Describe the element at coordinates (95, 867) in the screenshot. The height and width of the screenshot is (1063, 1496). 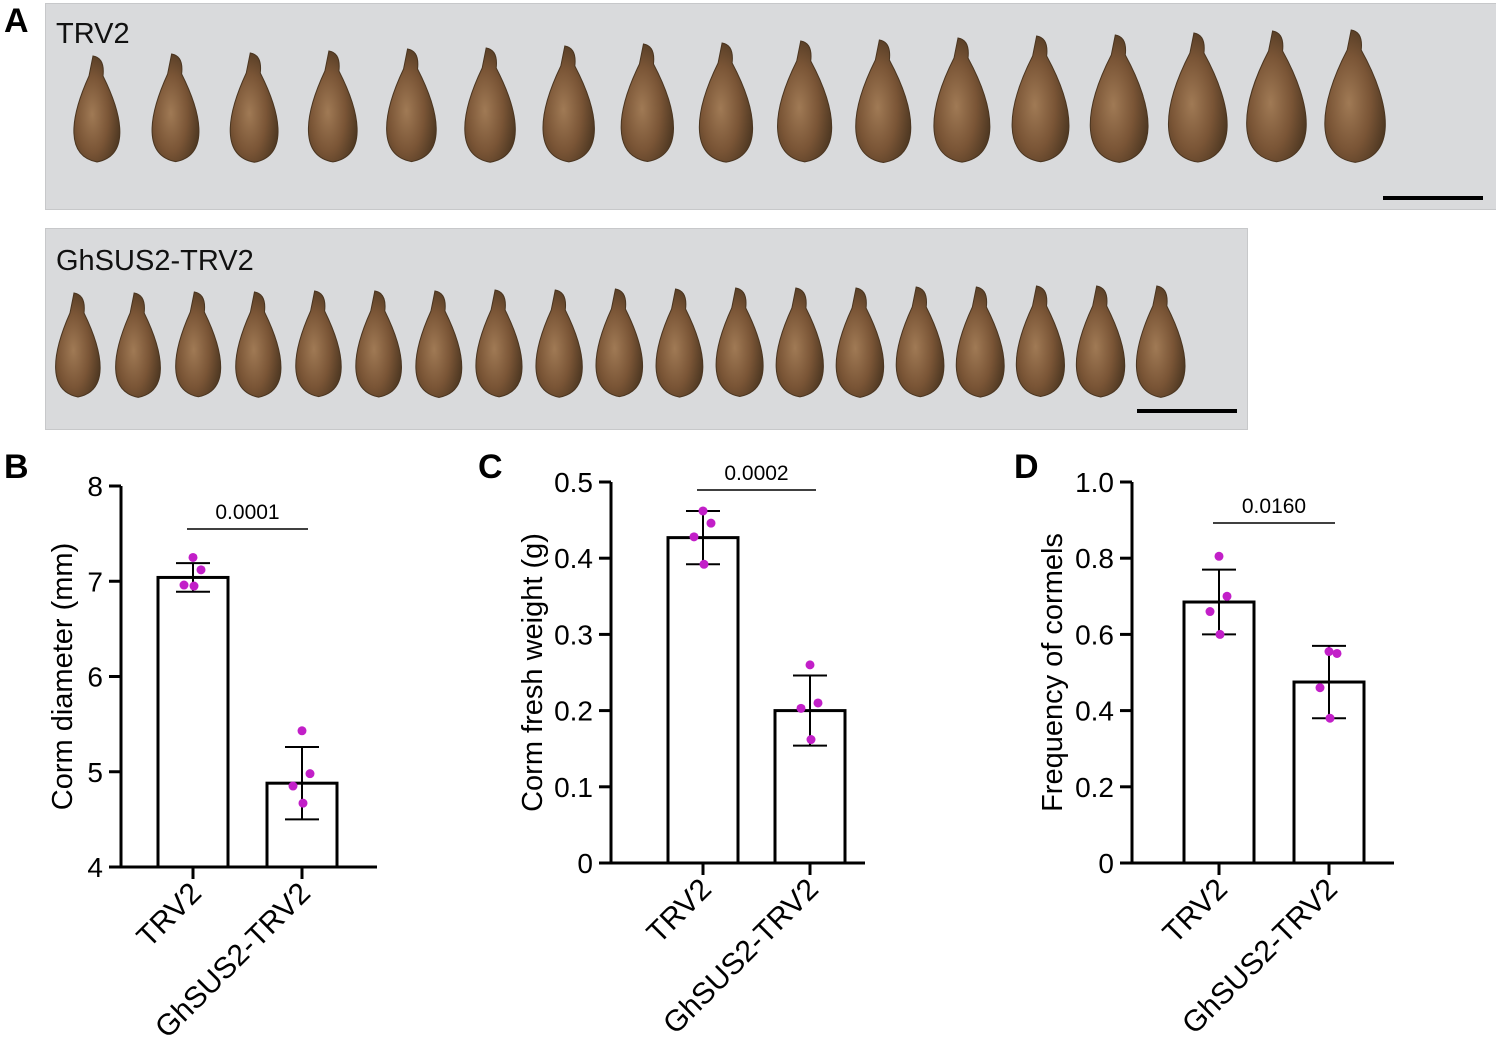
I see `y-tick-label: 4` at that location.